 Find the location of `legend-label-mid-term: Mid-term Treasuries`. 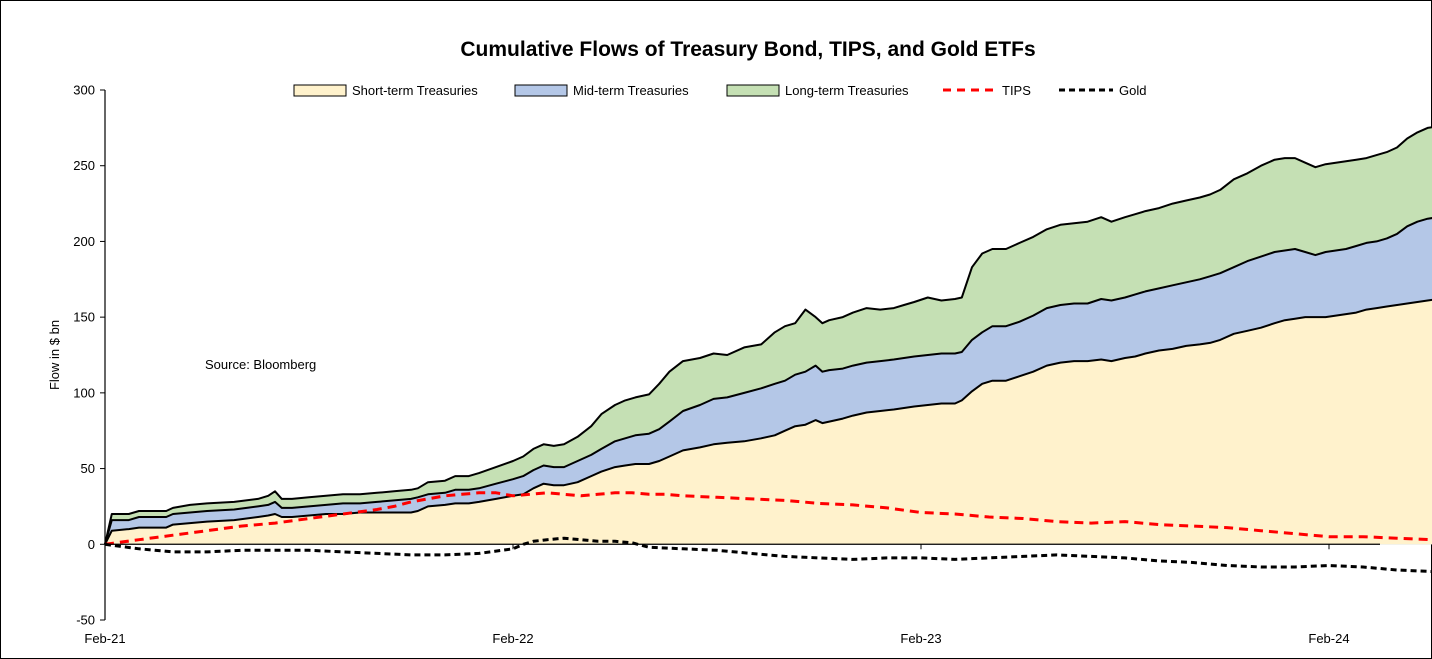

legend-label-mid-term: Mid-term Treasuries is located at coordinates (631, 90).